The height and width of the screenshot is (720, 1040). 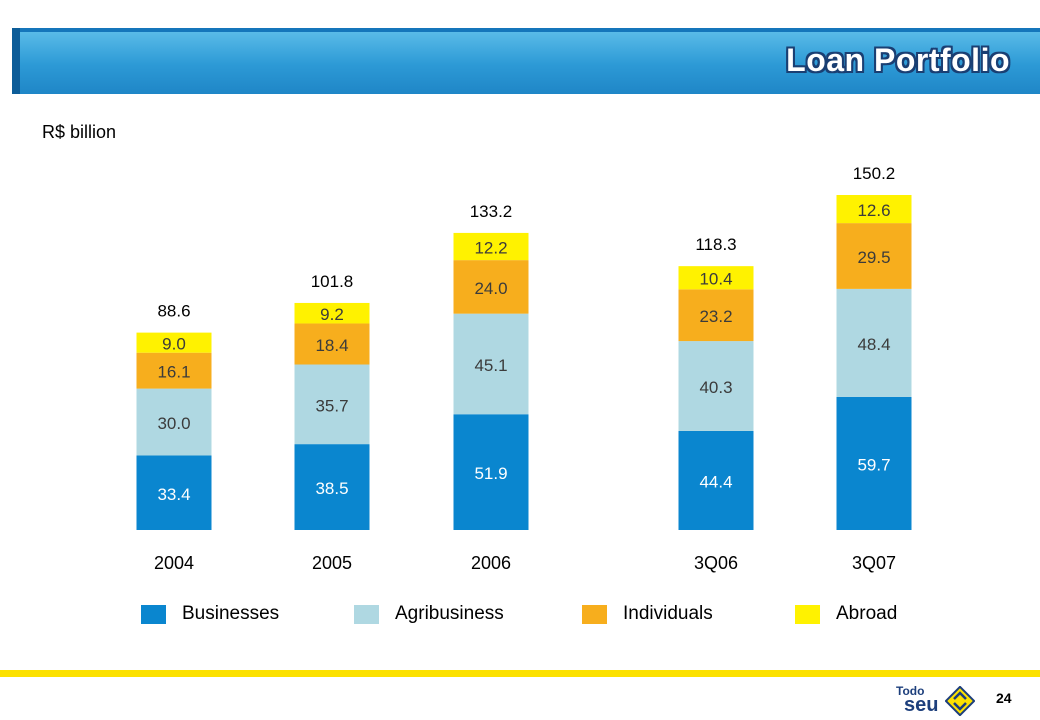 I want to click on bar-agribusiness-3q06, so click(x=716, y=386).